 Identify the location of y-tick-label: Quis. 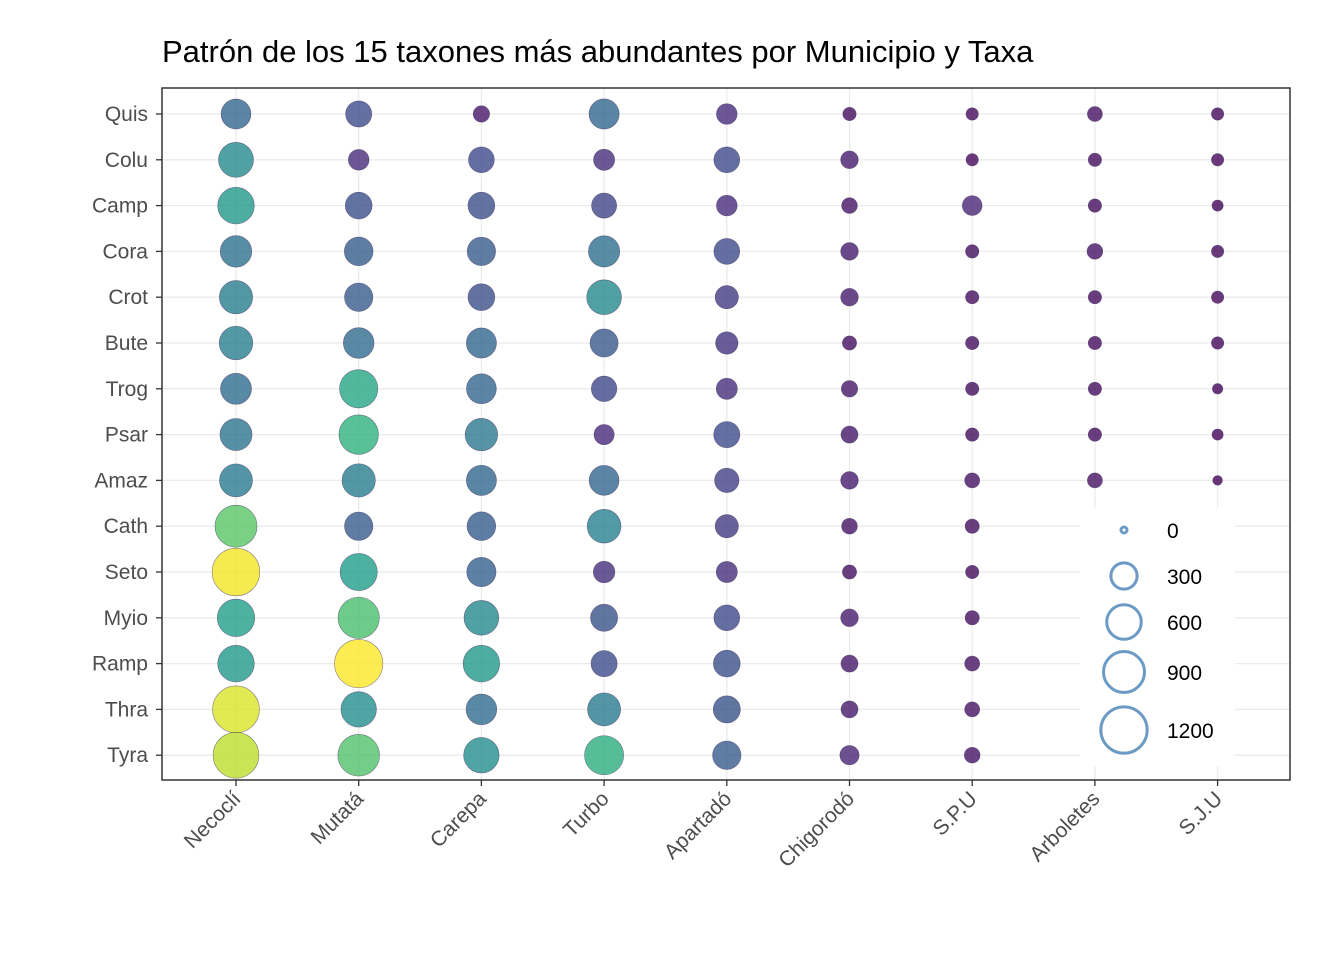
(126, 114).